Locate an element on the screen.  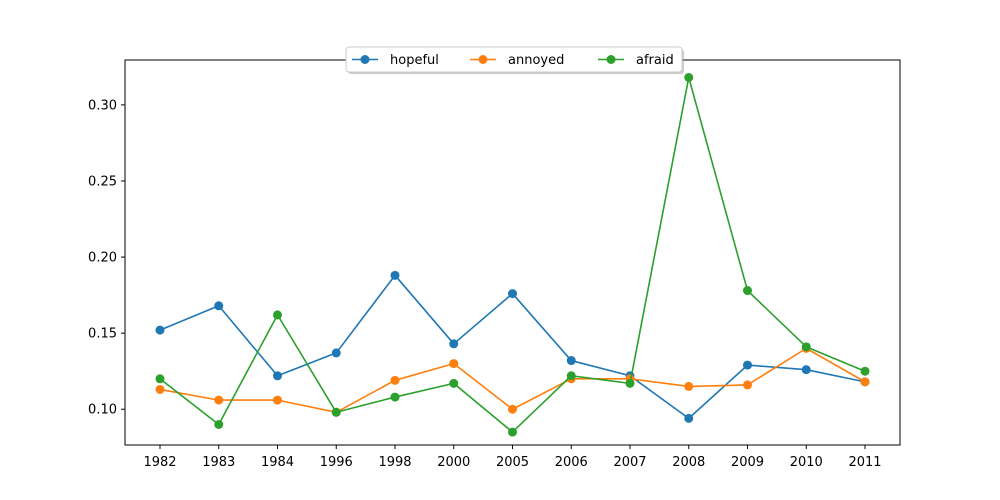
x-tick-label: 1998 is located at coordinates (394, 462).